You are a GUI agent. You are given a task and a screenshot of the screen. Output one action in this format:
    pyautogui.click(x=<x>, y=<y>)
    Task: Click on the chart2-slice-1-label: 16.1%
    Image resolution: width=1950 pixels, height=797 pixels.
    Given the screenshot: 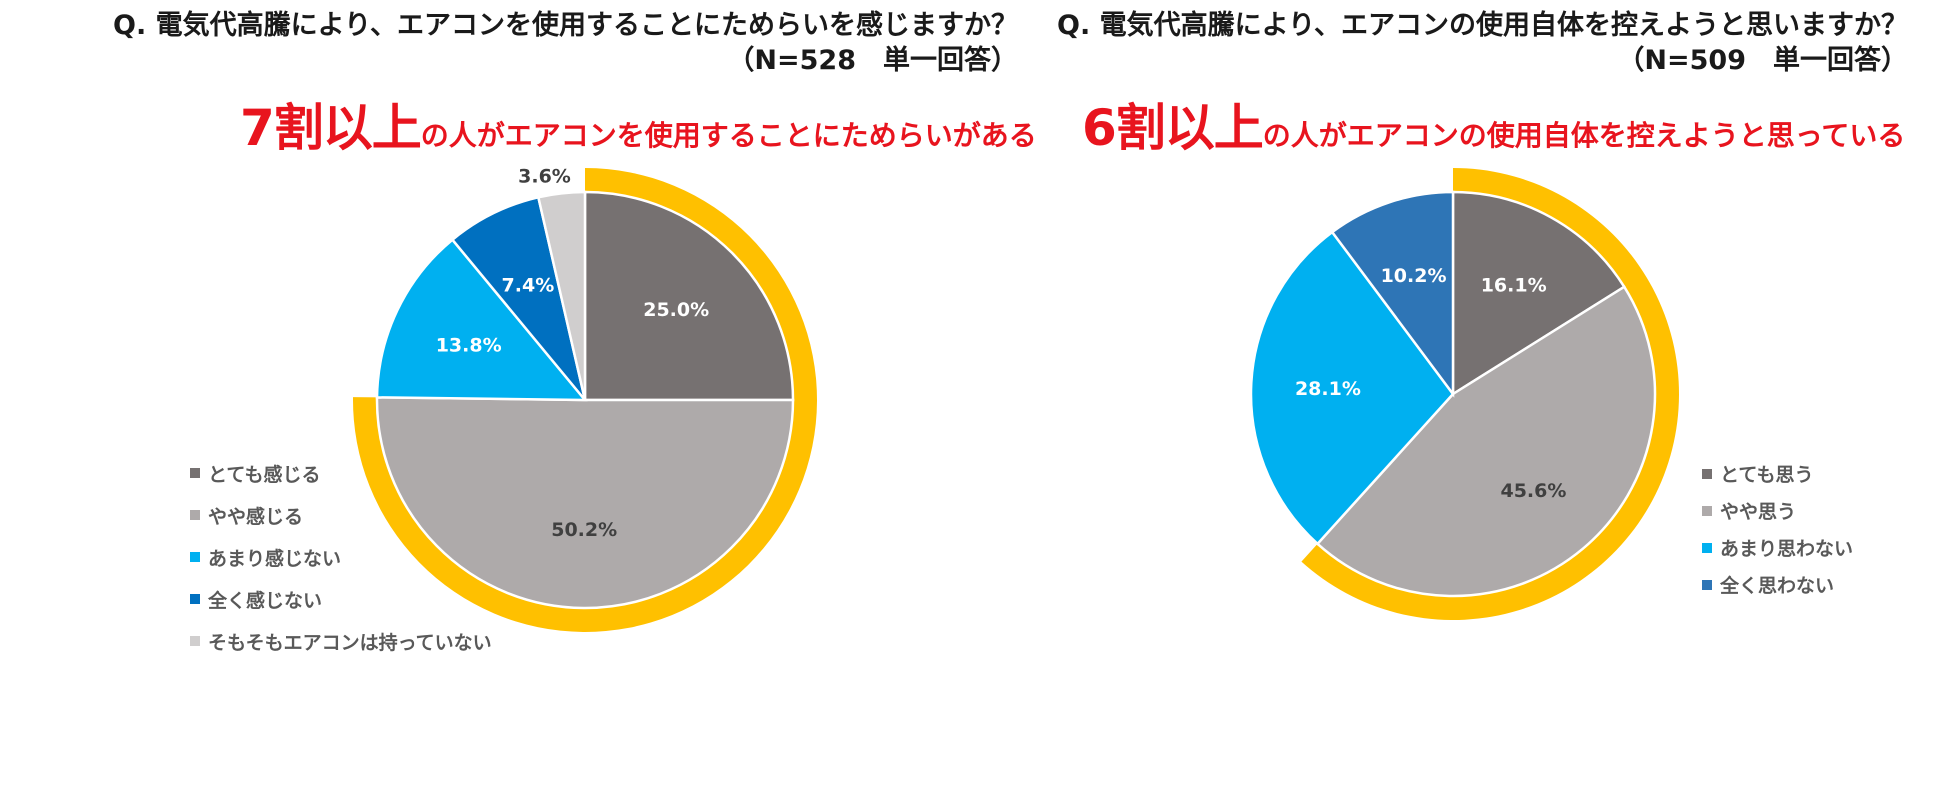 What is the action you would take?
    pyautogui.click(x=1514, y=285)
    